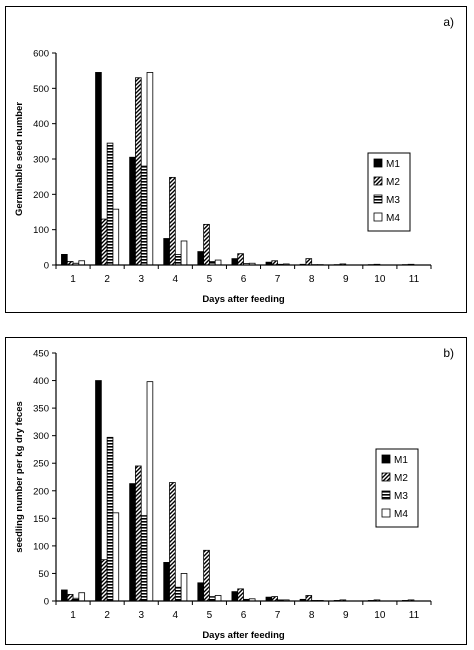  I want to click on x-tick-label: 5, so click(210, 279).